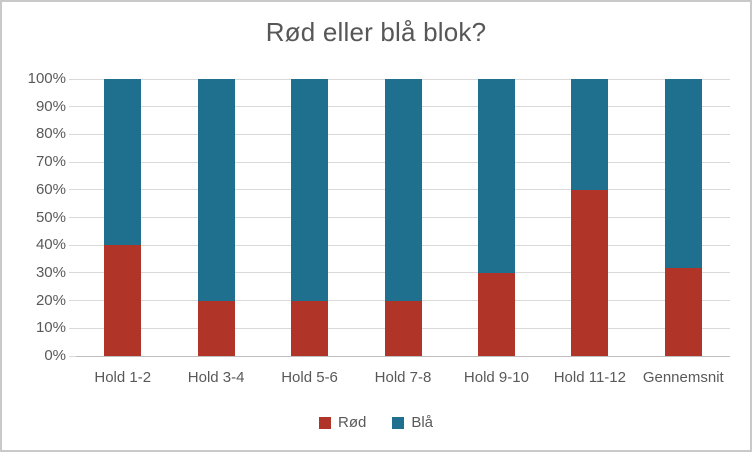 The width and height of the screenshot is (752, 452). I want to click on y-axis-tick-label: 80%, so click(50, 134).